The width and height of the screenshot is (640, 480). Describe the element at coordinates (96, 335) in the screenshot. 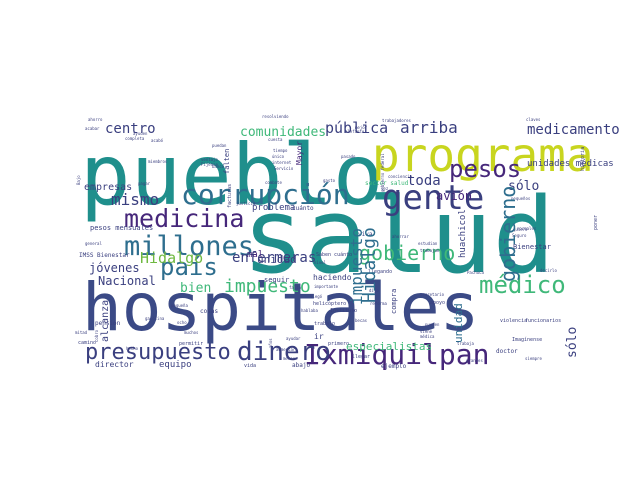

I see `word-hablaba-rot: cobro` at that location.